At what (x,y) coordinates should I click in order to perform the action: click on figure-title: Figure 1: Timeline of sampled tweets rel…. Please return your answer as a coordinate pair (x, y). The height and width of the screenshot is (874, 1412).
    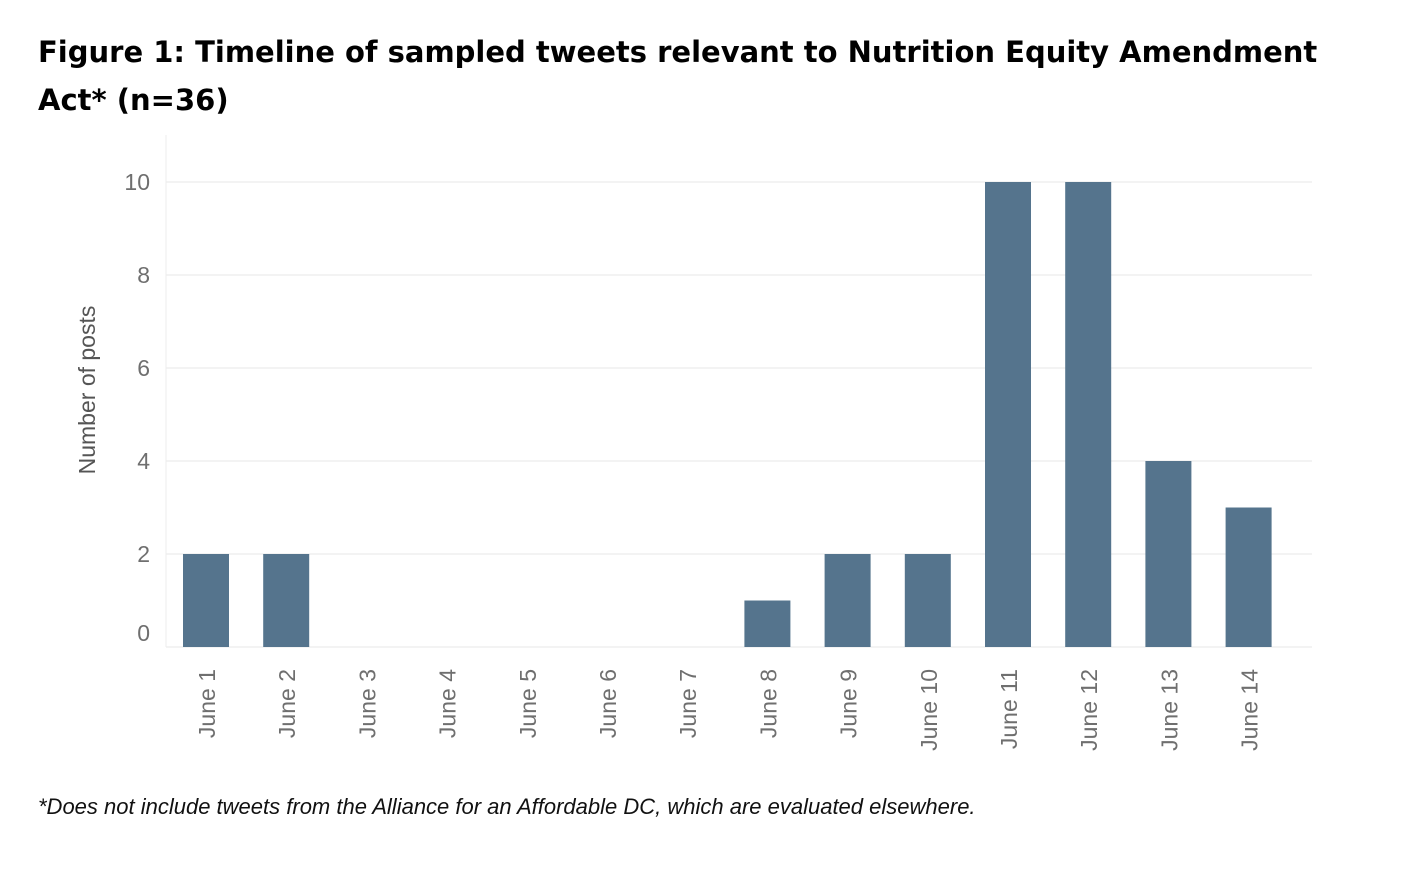
    Looking at the image, I should click on (678, 76).